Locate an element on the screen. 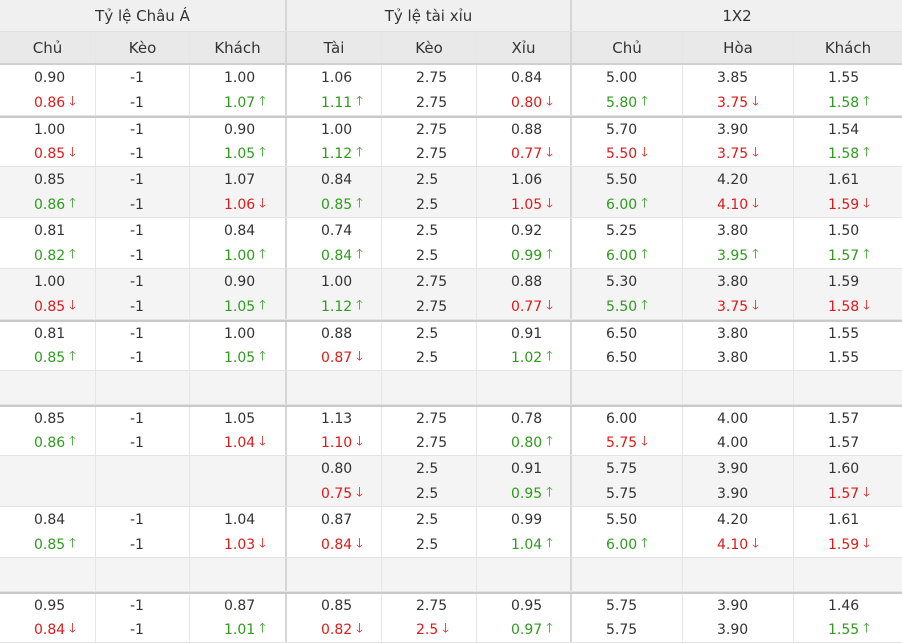 This screenshot has width=902, height=643. opening-odds: 0.78 is located at coordinates (523, 419).